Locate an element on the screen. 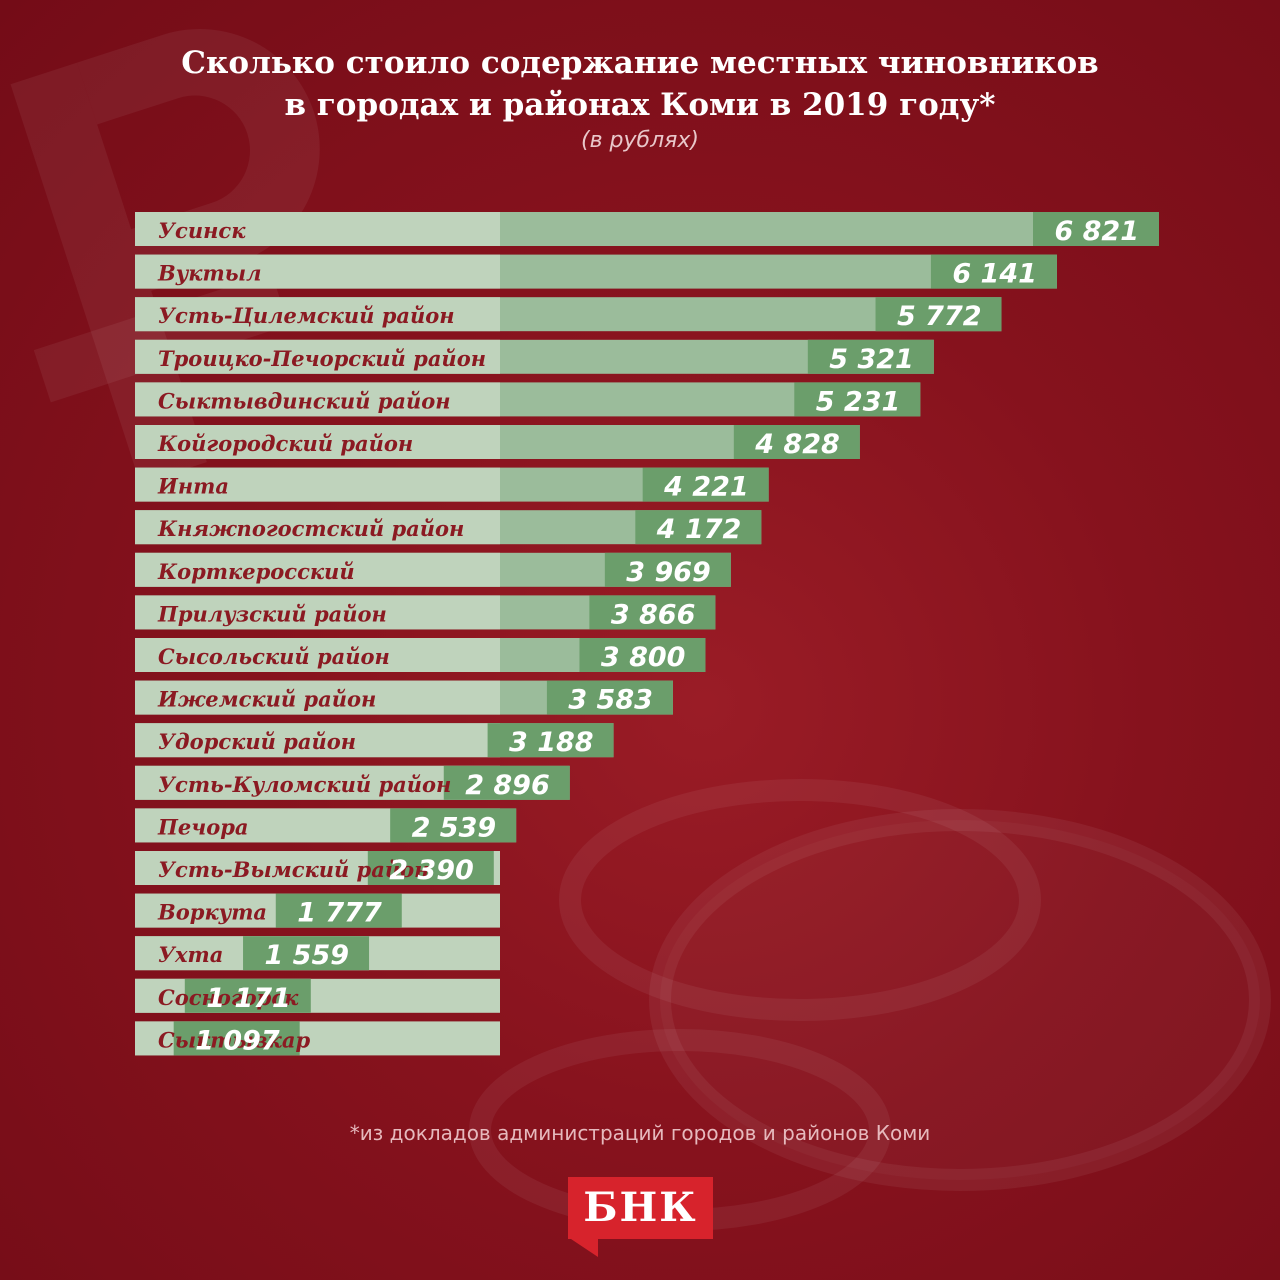 The image size is (1280, 1280). bar-row: Усть-Цилемский район 5 772 is located at coordinates (568, 314).